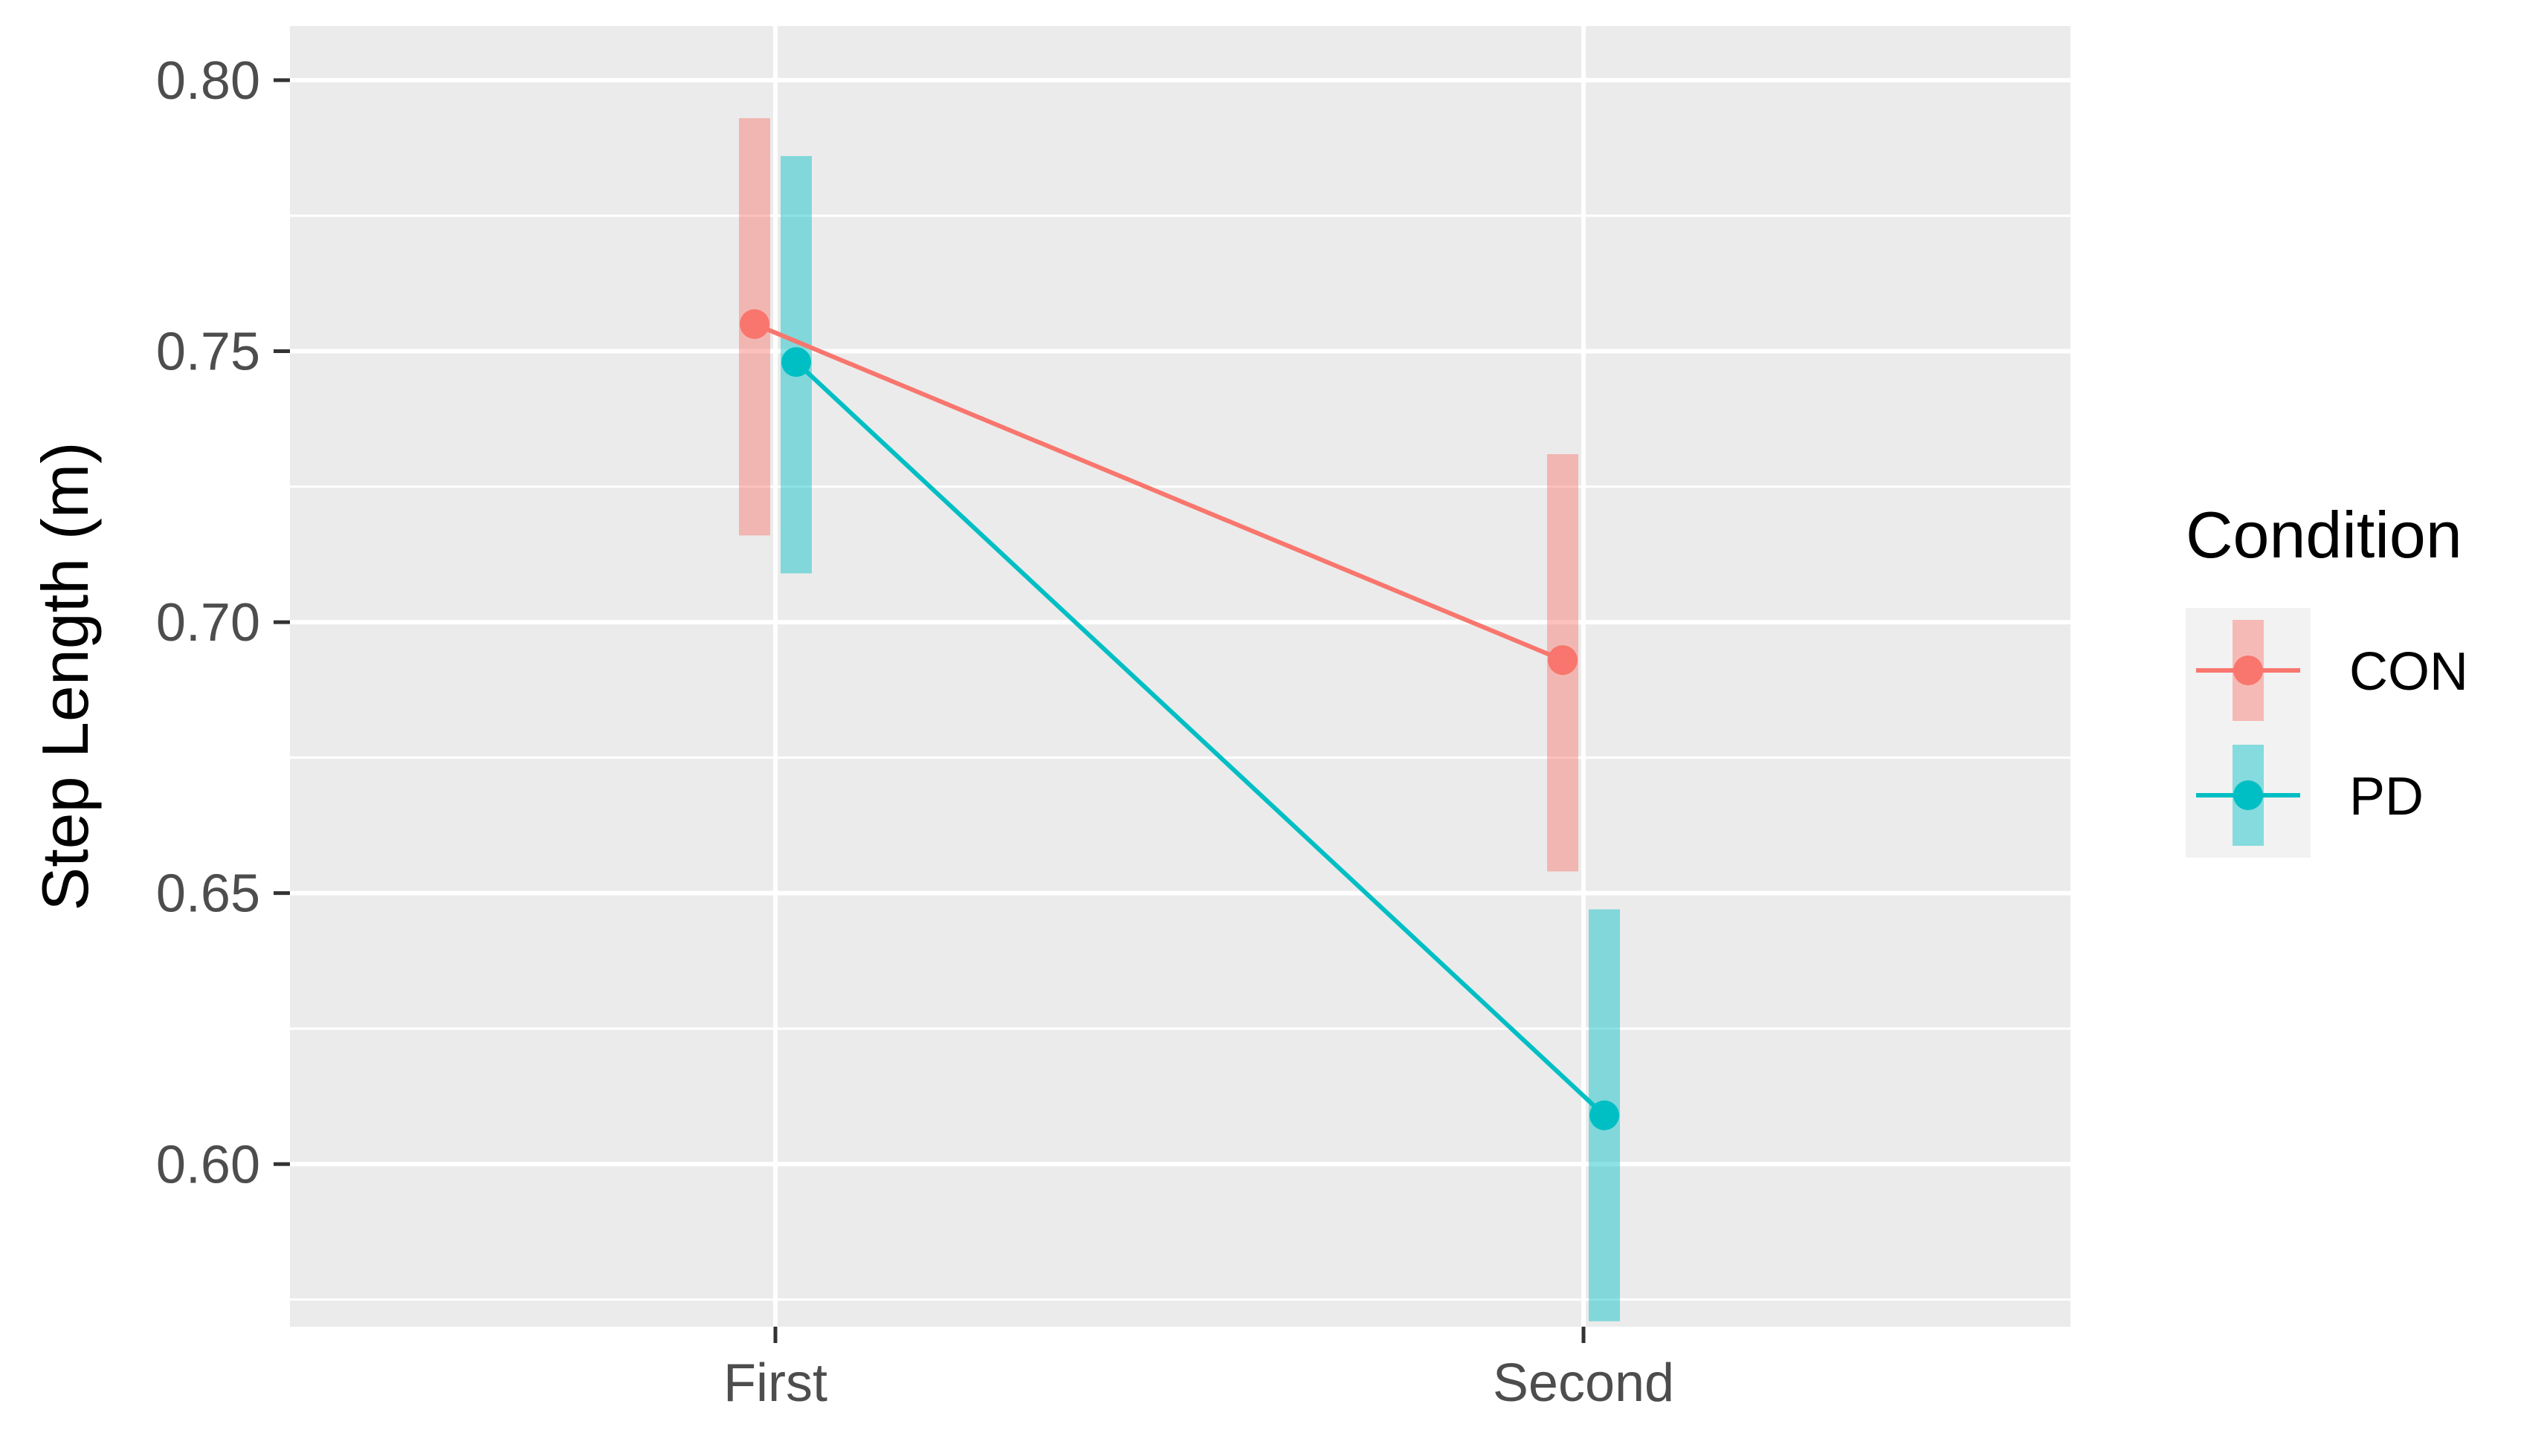  I want to click on y-tick-label: 0.65, so click(208, 894).